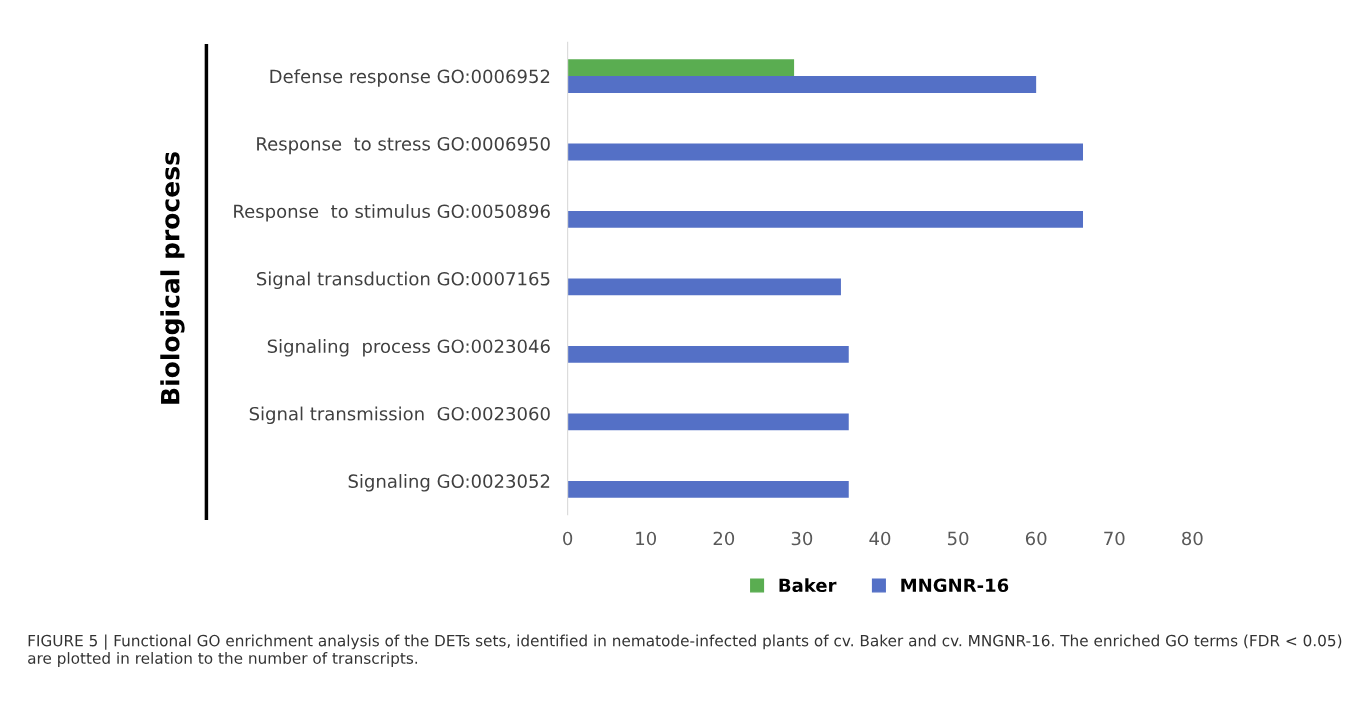 The image size is (1358, 705). Describe the element at coordinates (955, 585) in the screenshot. I see `legend-label: MNGNR-16` at that location.